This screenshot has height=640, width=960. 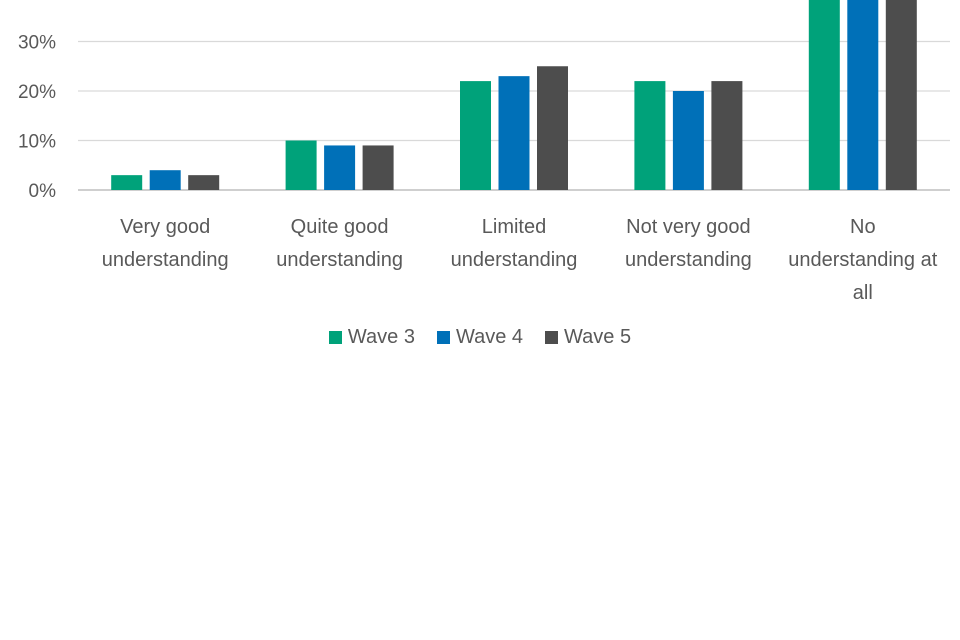 I want to click on legend: Wave 3 Wave 4 Wave 5, so click(x=480, y=337).